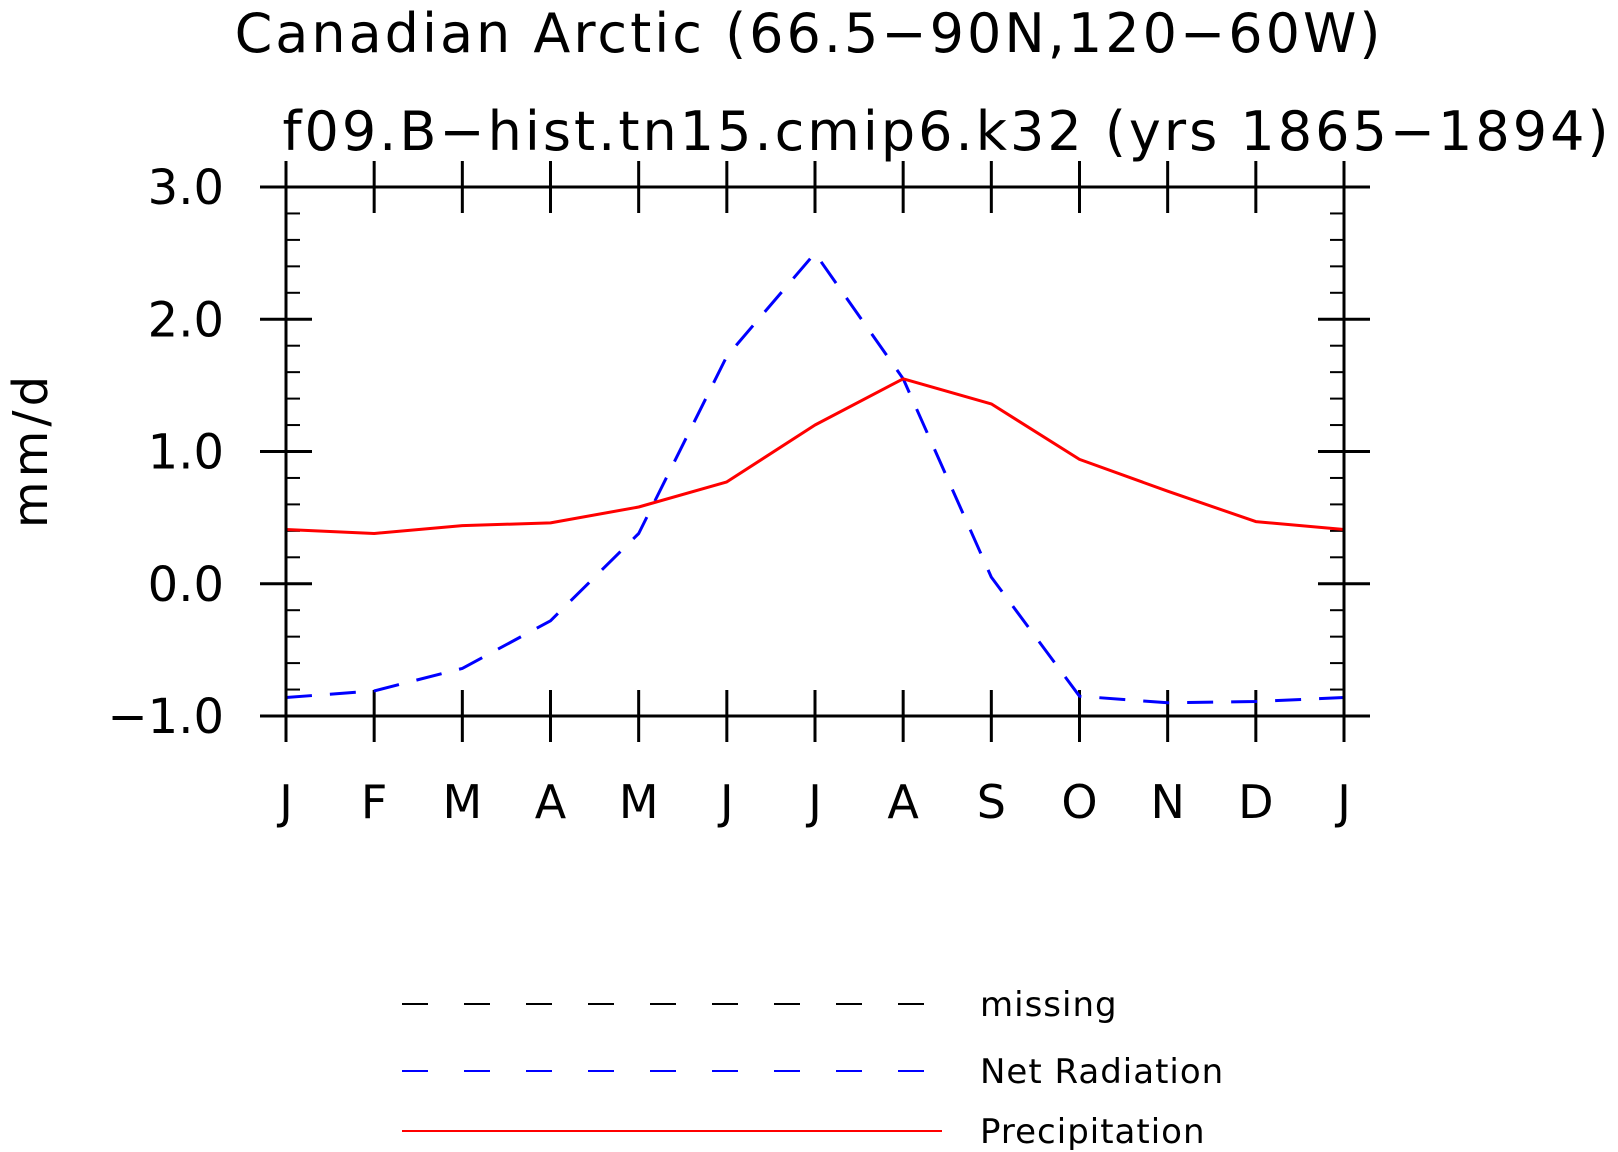  Describe the element at coordinates (186, 453) in the screenshot. I see `y-tick-label: 1.0` at that location.